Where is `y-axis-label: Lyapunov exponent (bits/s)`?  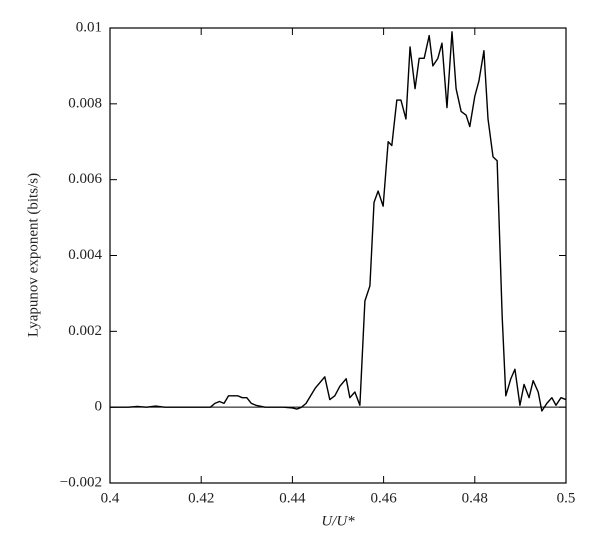 y-axis-label: Lyapunov exponent (bits/s) is located at coordinates (33, 255).